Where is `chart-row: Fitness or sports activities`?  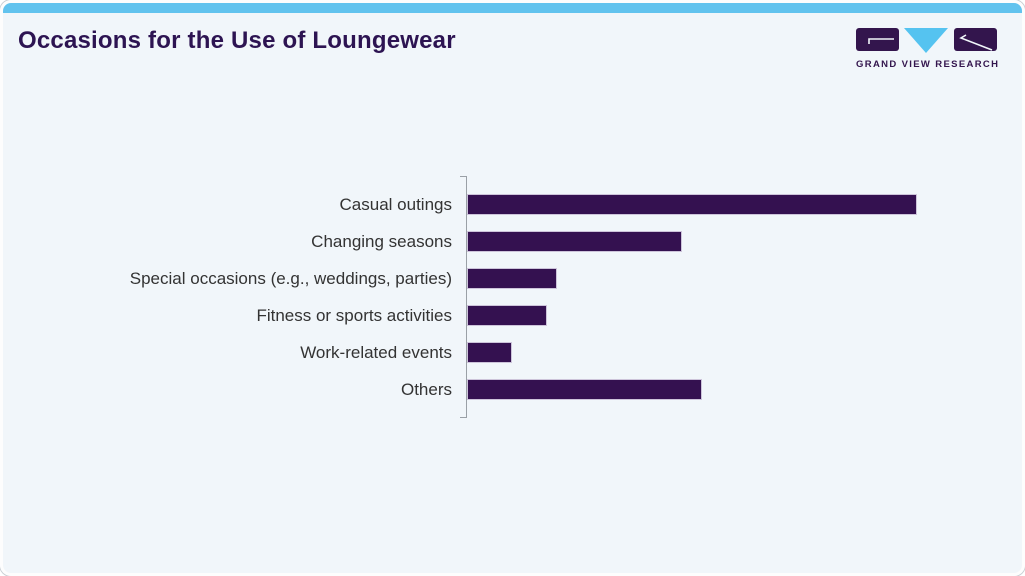
chart-row: Fitness or sports activities is located at coordinates (512, 315).